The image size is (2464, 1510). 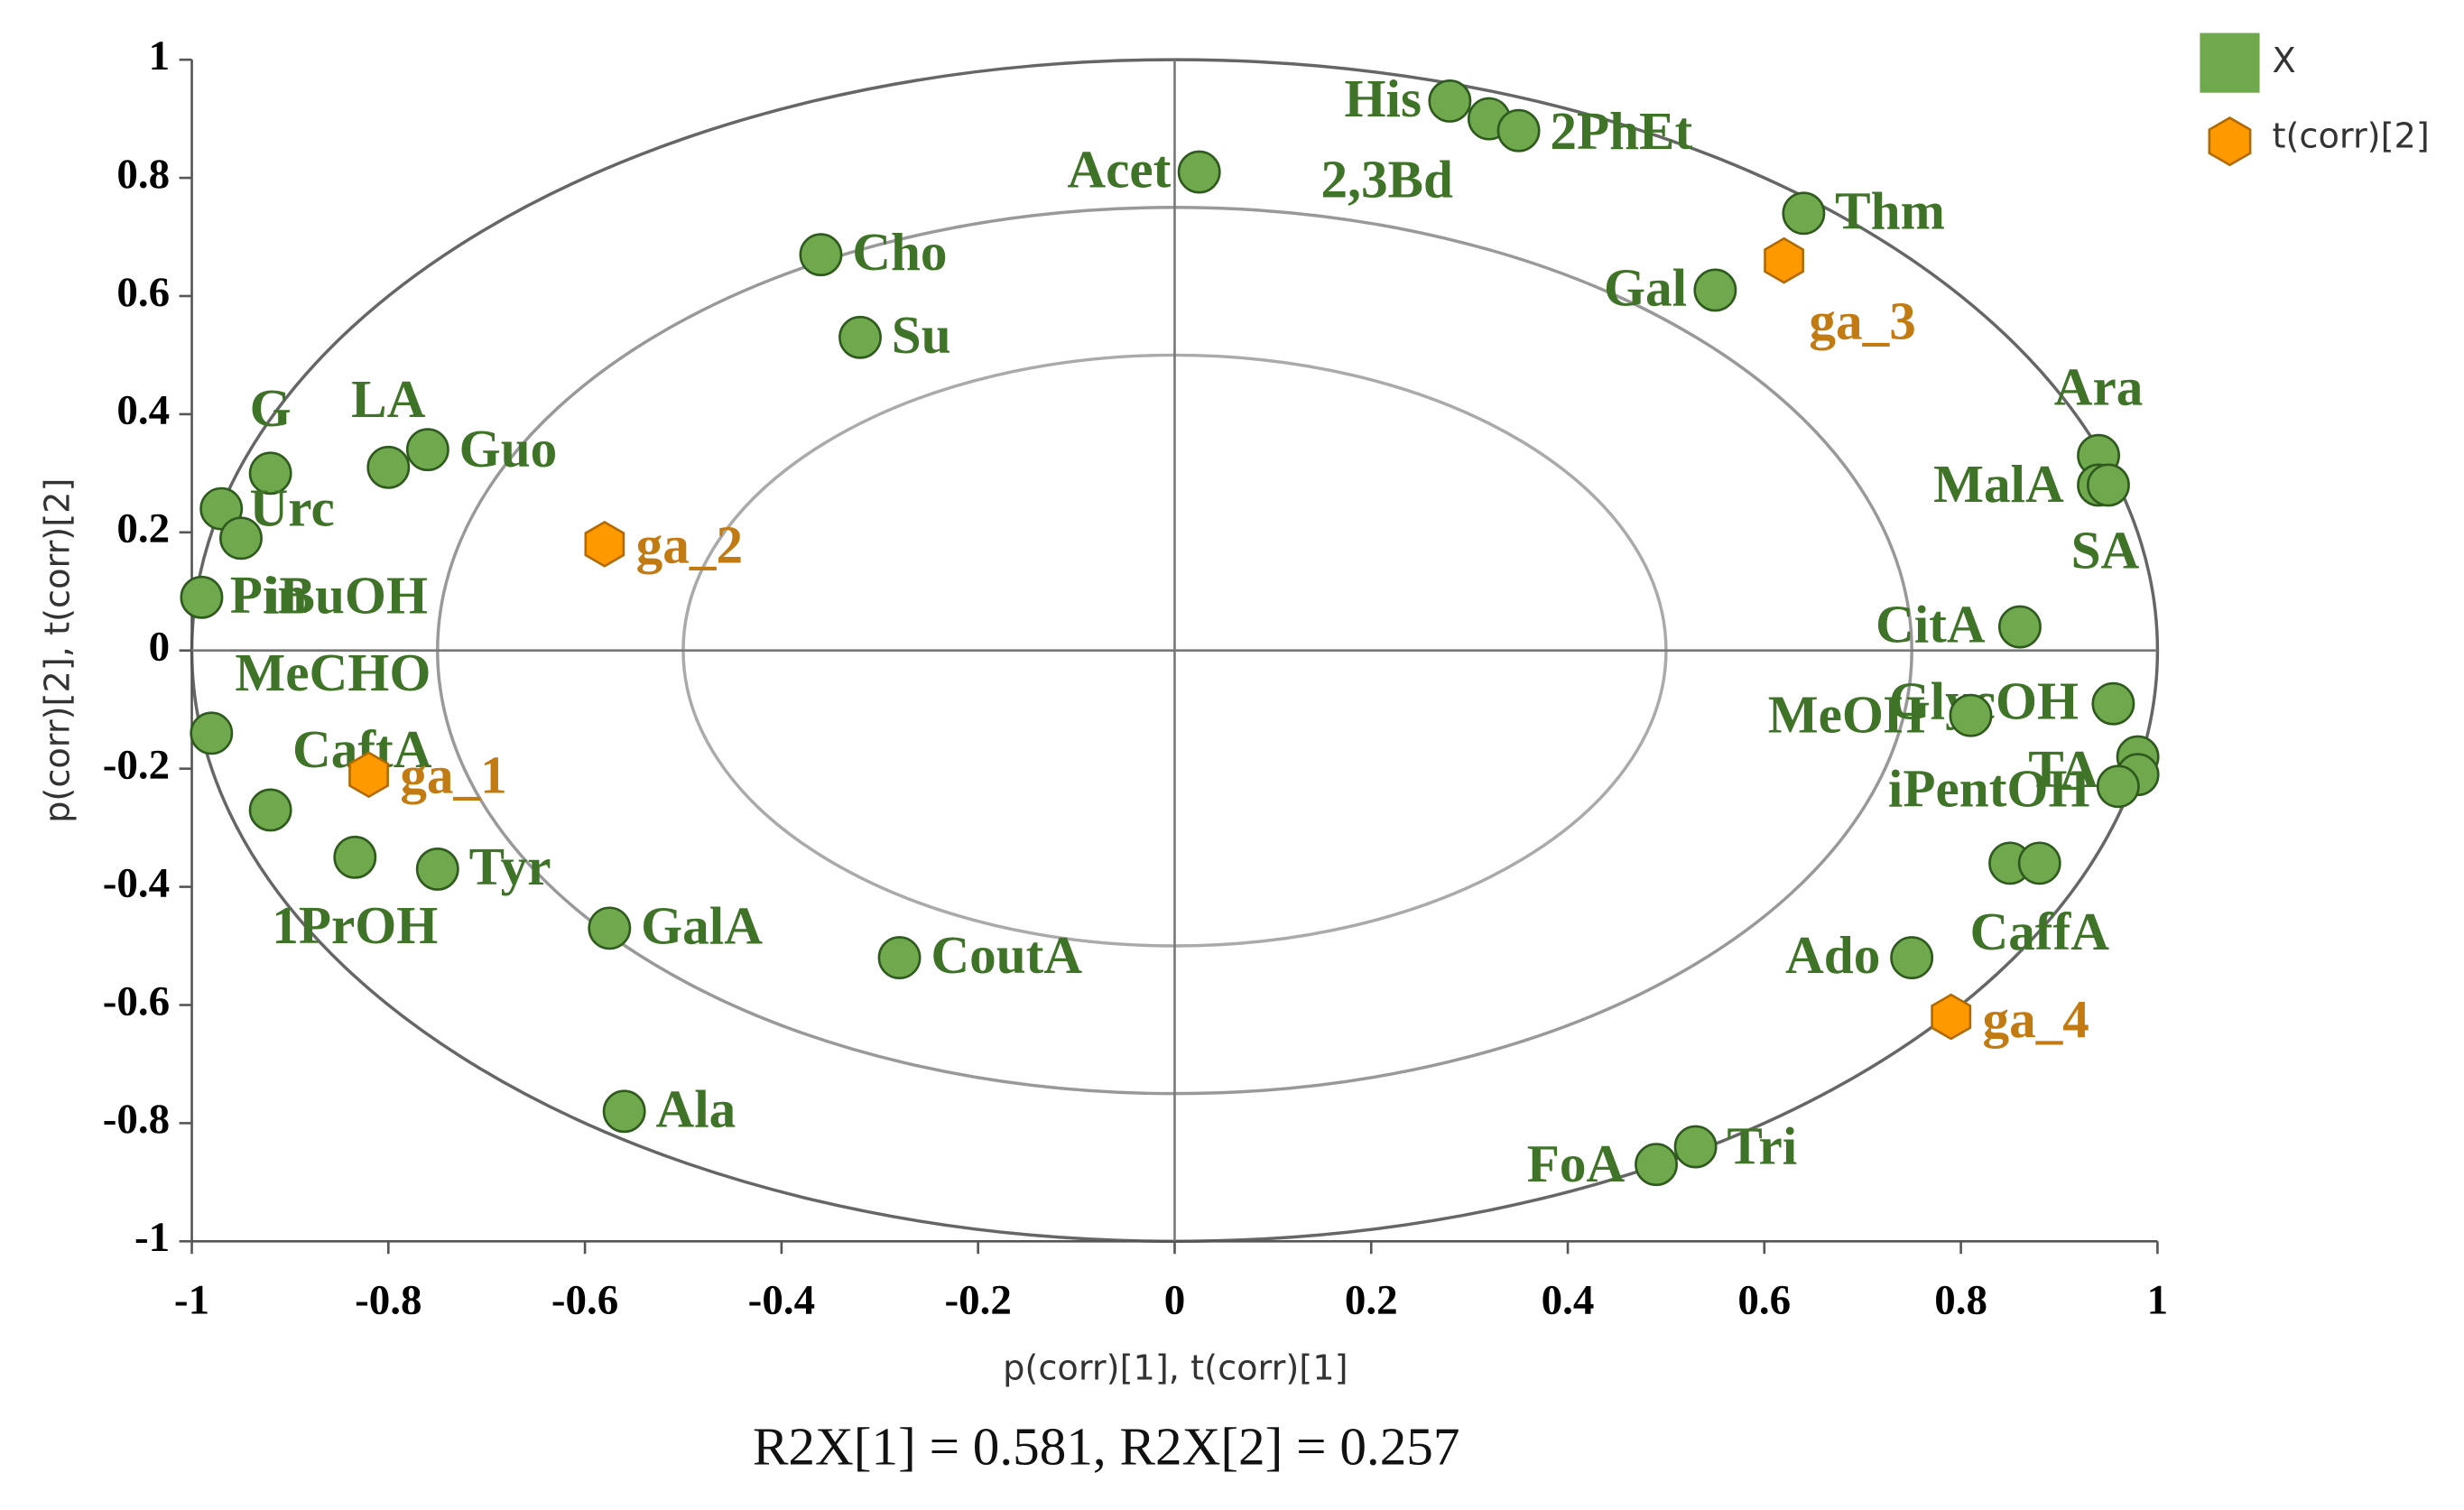 I want to click on point-label: G, so click(x=271, y=408).